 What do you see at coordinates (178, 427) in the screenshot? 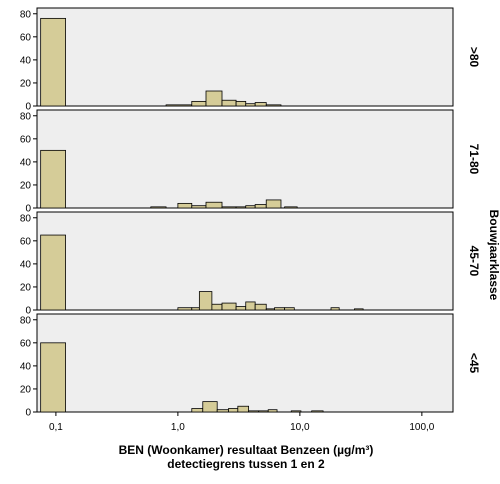
I see `x-tick-label: 1,0` at bounding box center [178, 427].